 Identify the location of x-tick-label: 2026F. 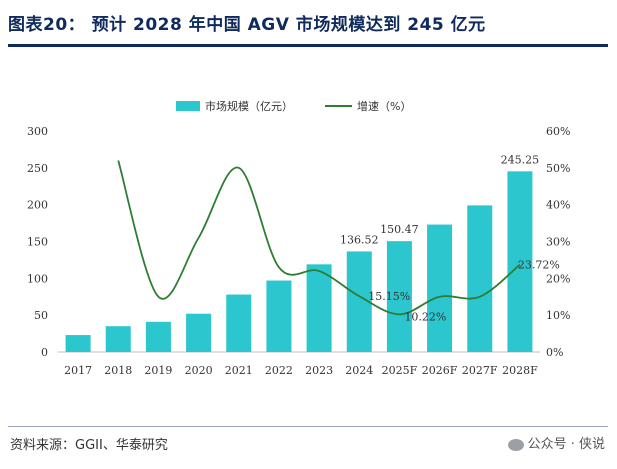
(440, 370).